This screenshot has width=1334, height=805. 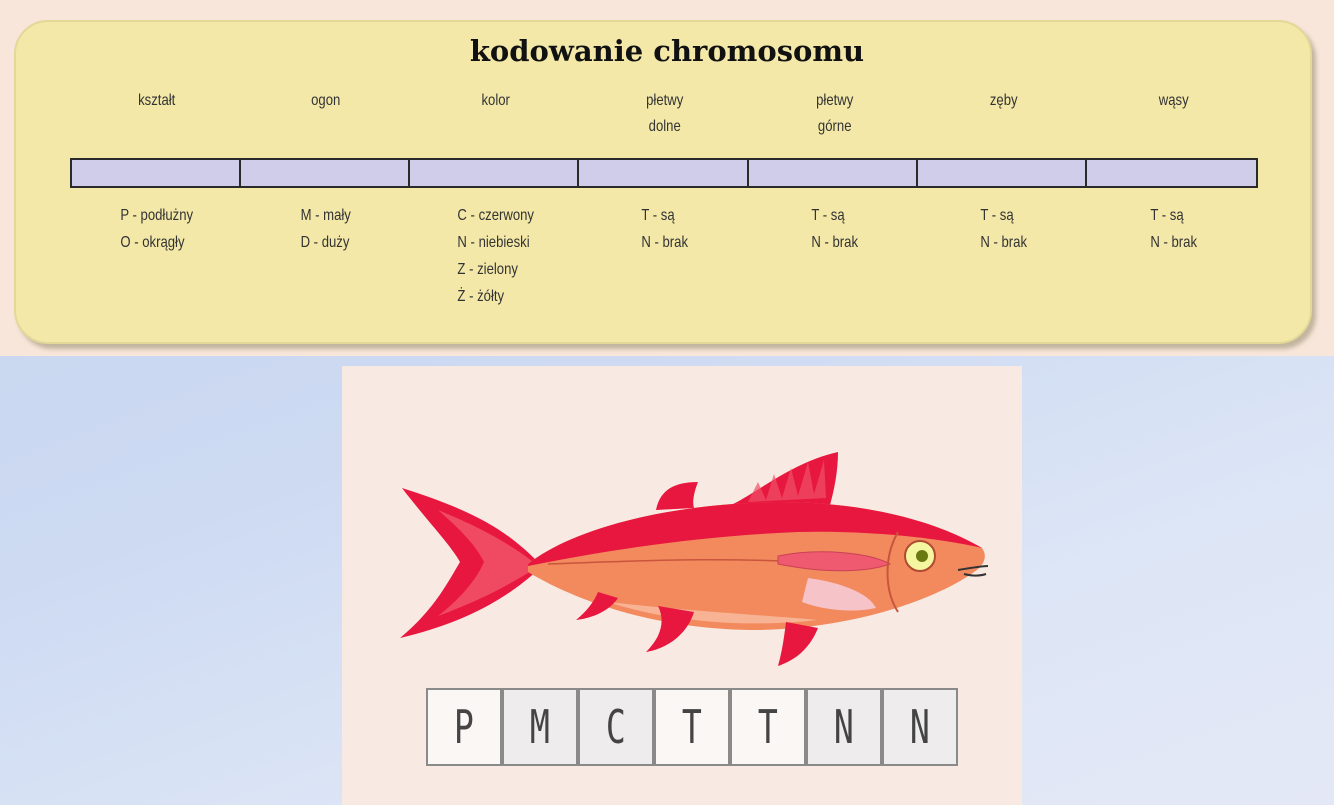 I want to click on chromosome-code-box: P, so click(x=464, y=727).